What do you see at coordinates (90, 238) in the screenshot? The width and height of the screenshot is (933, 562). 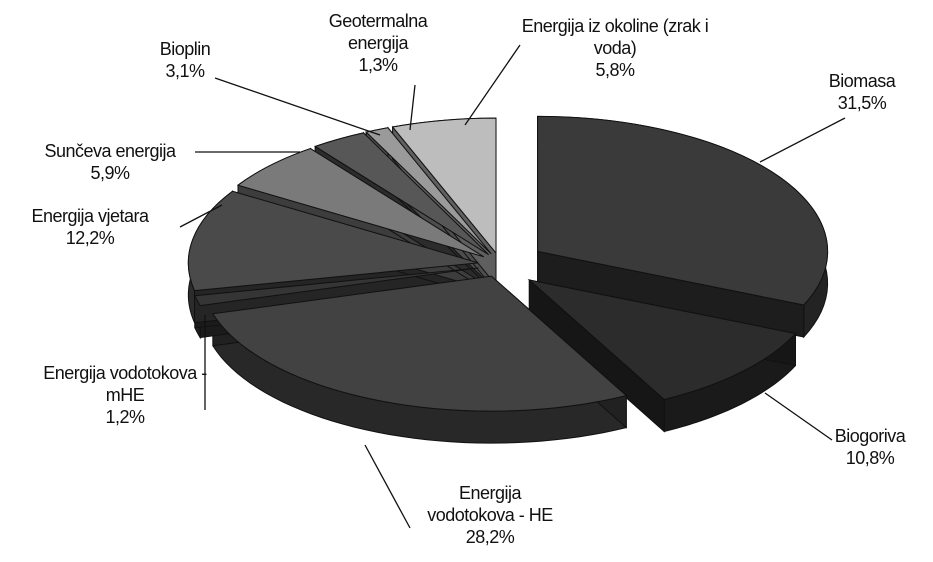 I see `value-label: 12,2%` at bounding box center [90, 238].